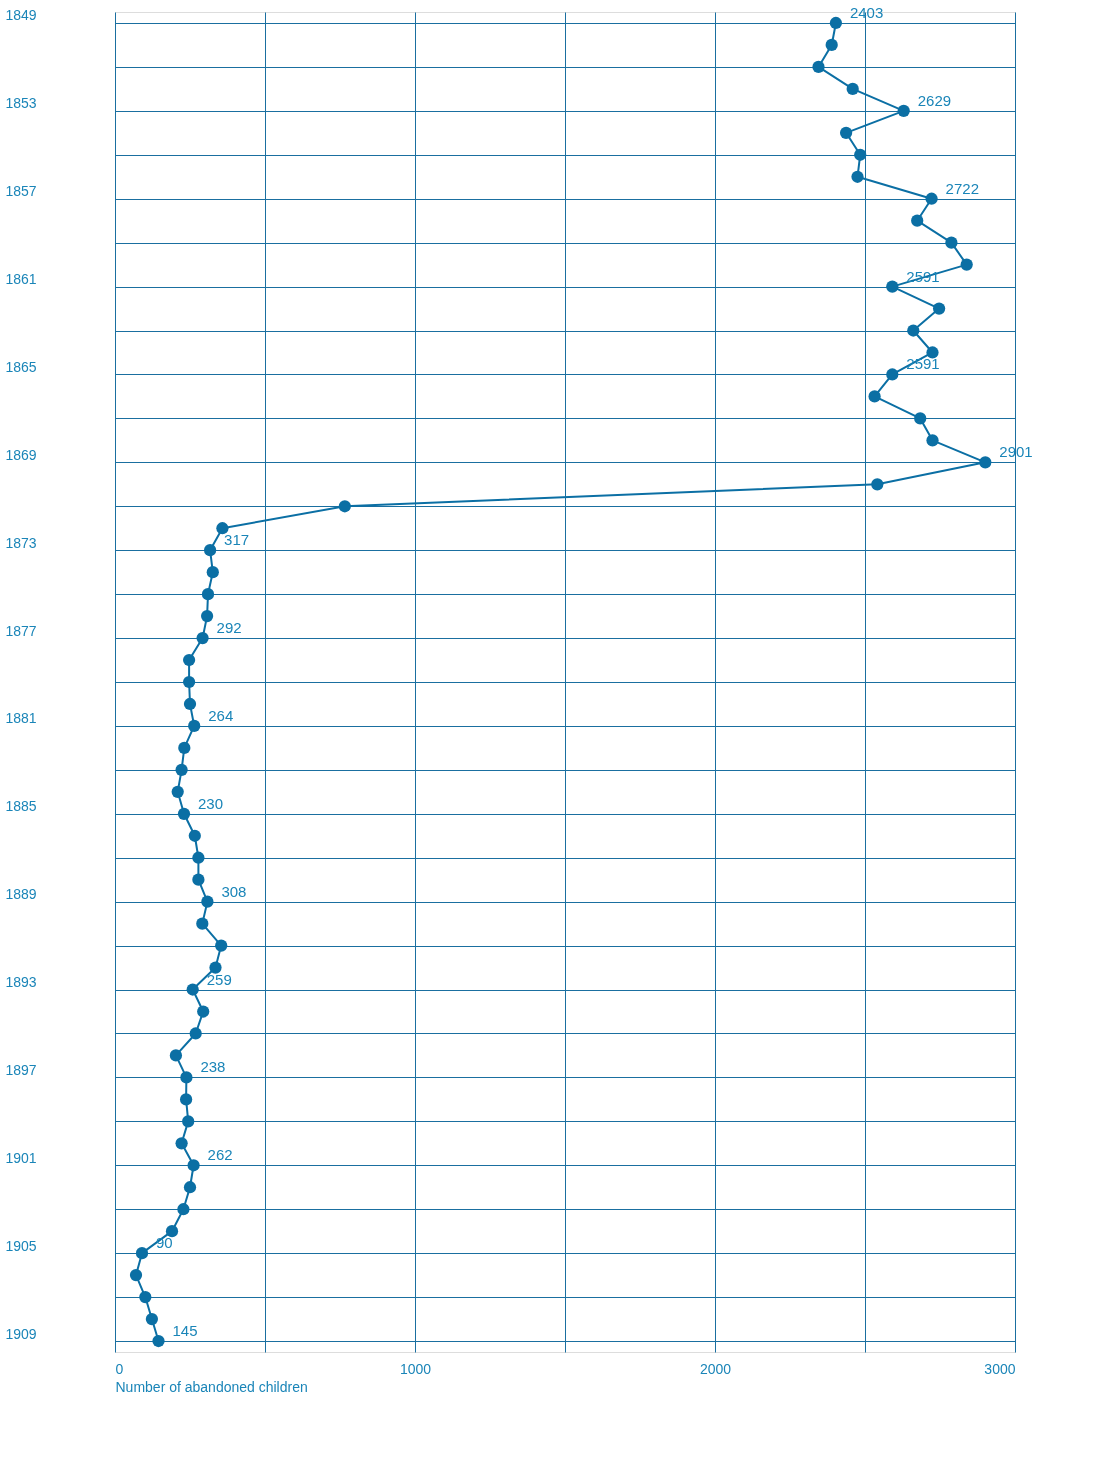 The width and height of the screenshot is (1105, 1471). I want to click on data-label: 308, so click(234, 891).